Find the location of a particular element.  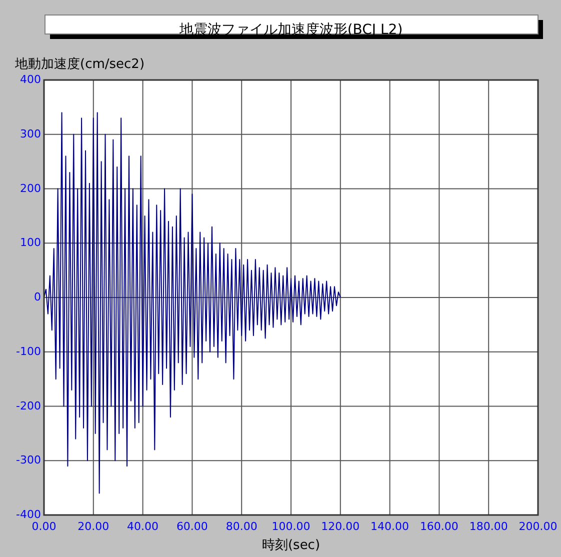

x-tick-label: 0.00 is located at coordinates (44, 526).